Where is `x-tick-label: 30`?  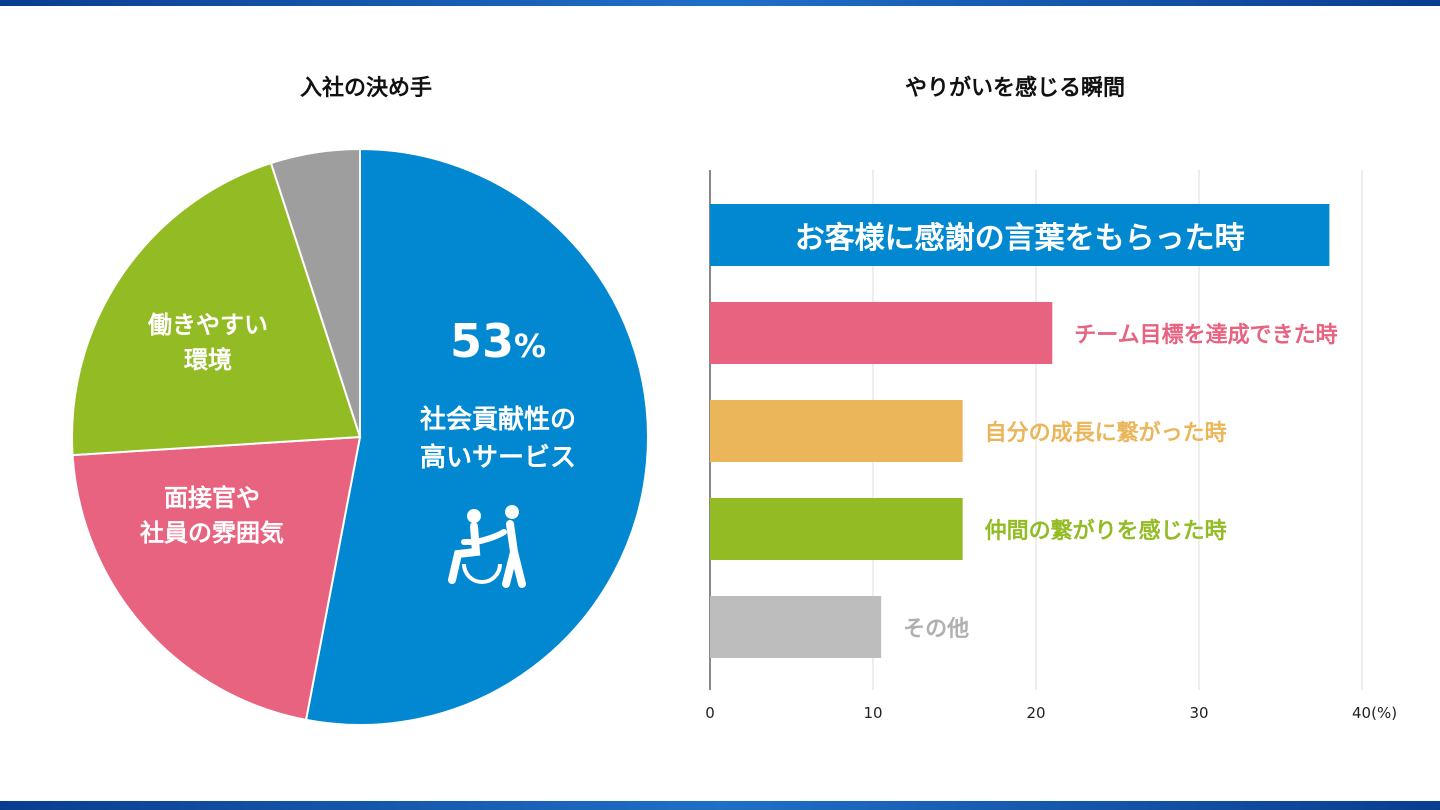
x-tick-label: 30 is located at coordinates (1199, 713).